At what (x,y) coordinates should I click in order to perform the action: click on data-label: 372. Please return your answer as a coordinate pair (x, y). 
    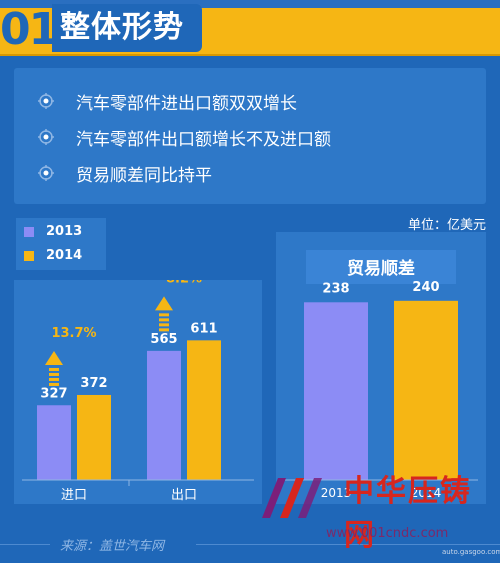
    Looking at the image, I should click on (93, 383).